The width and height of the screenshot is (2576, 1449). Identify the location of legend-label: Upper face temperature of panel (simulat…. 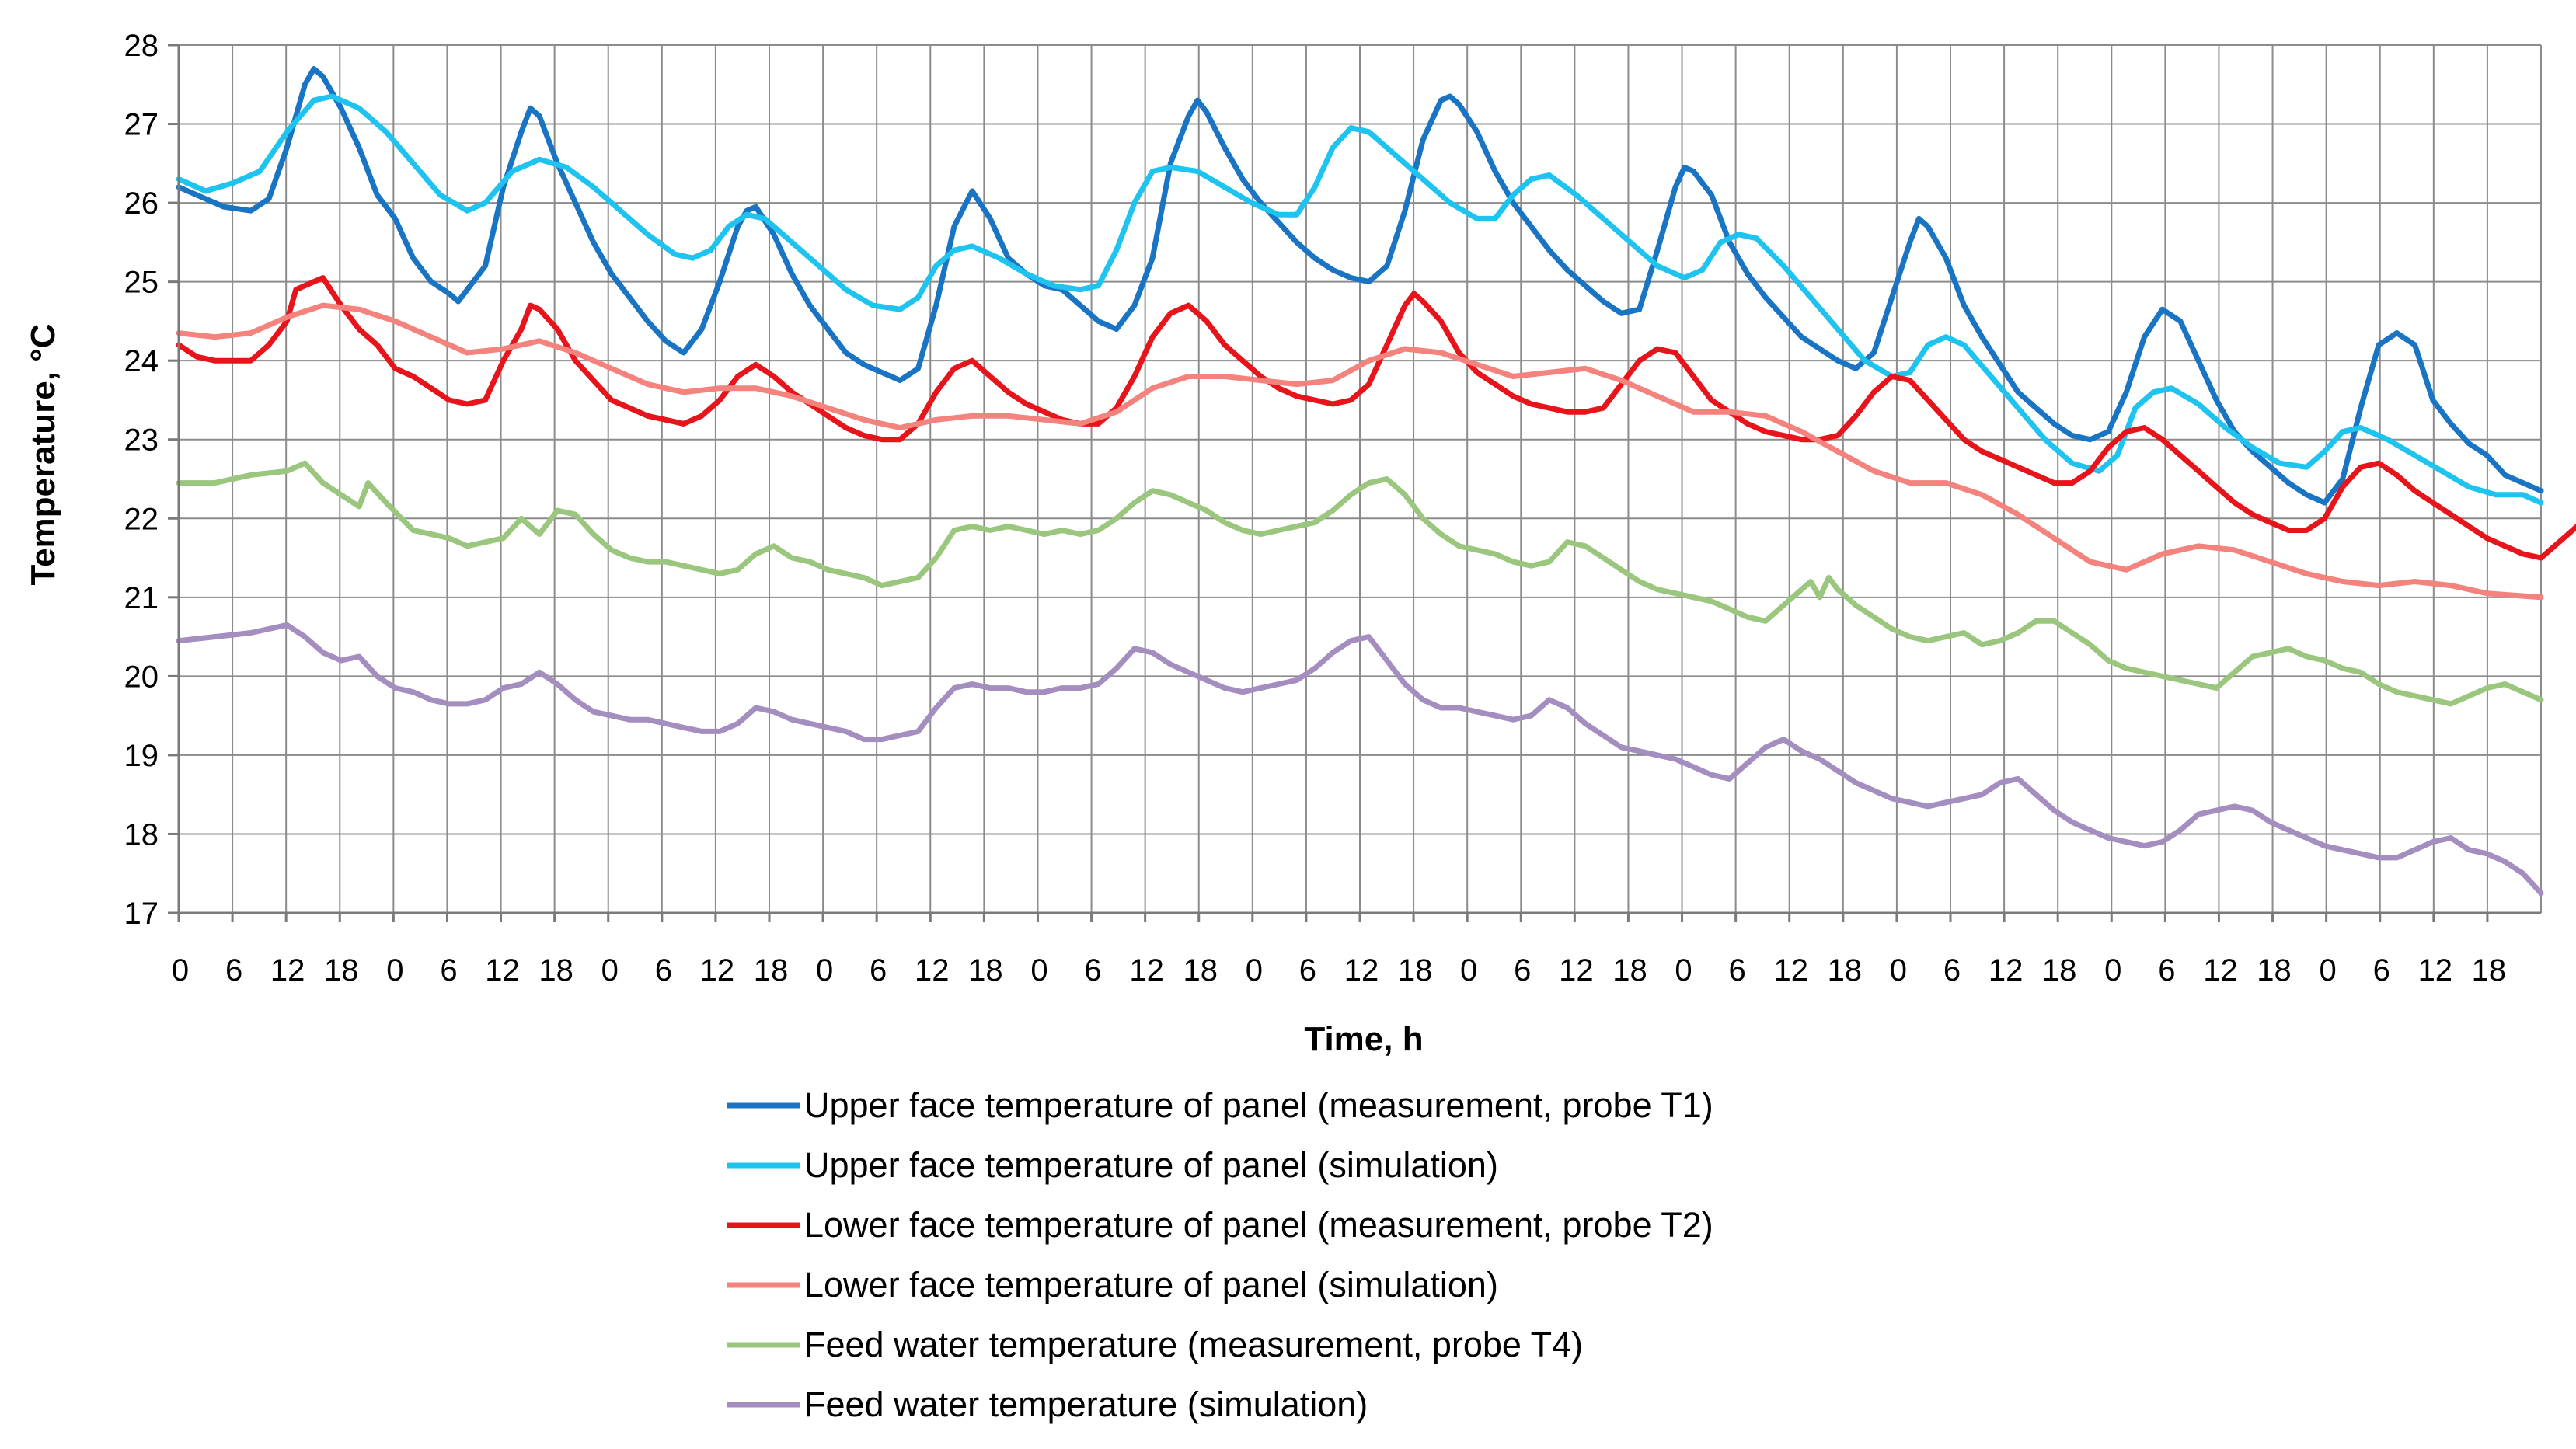
(1151, 1165).